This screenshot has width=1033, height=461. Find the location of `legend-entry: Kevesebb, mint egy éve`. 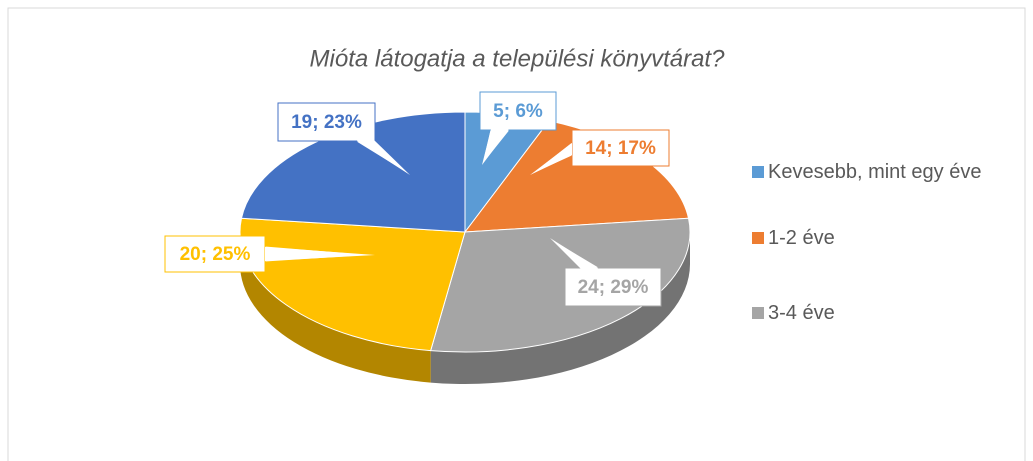

legend-entry: Kevesebb, mint egy éve is located at coordinates (885, 172).